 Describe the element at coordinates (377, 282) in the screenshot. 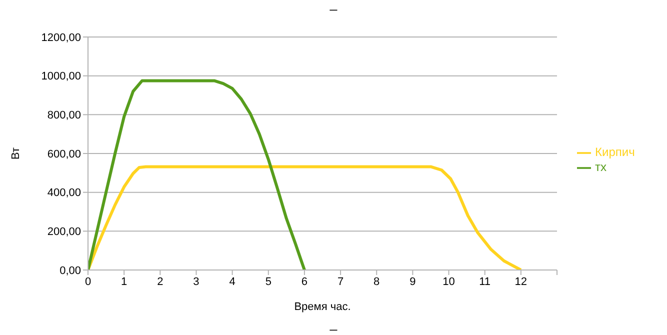

I see `x-tick-label: 8` at that location.